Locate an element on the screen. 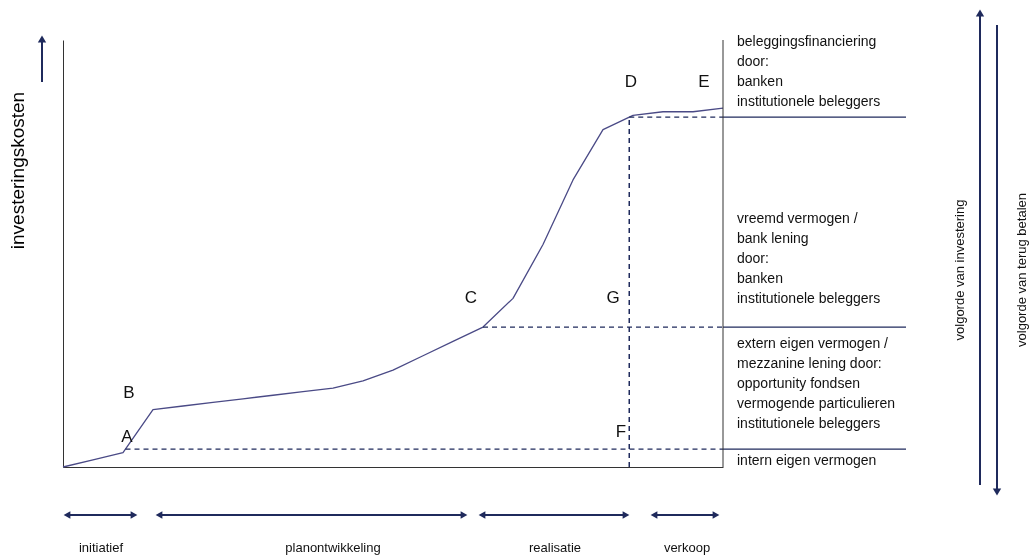 This screenshot has width=1032, height=557. text: planontwikkeling is located at coordinates (333, 547).